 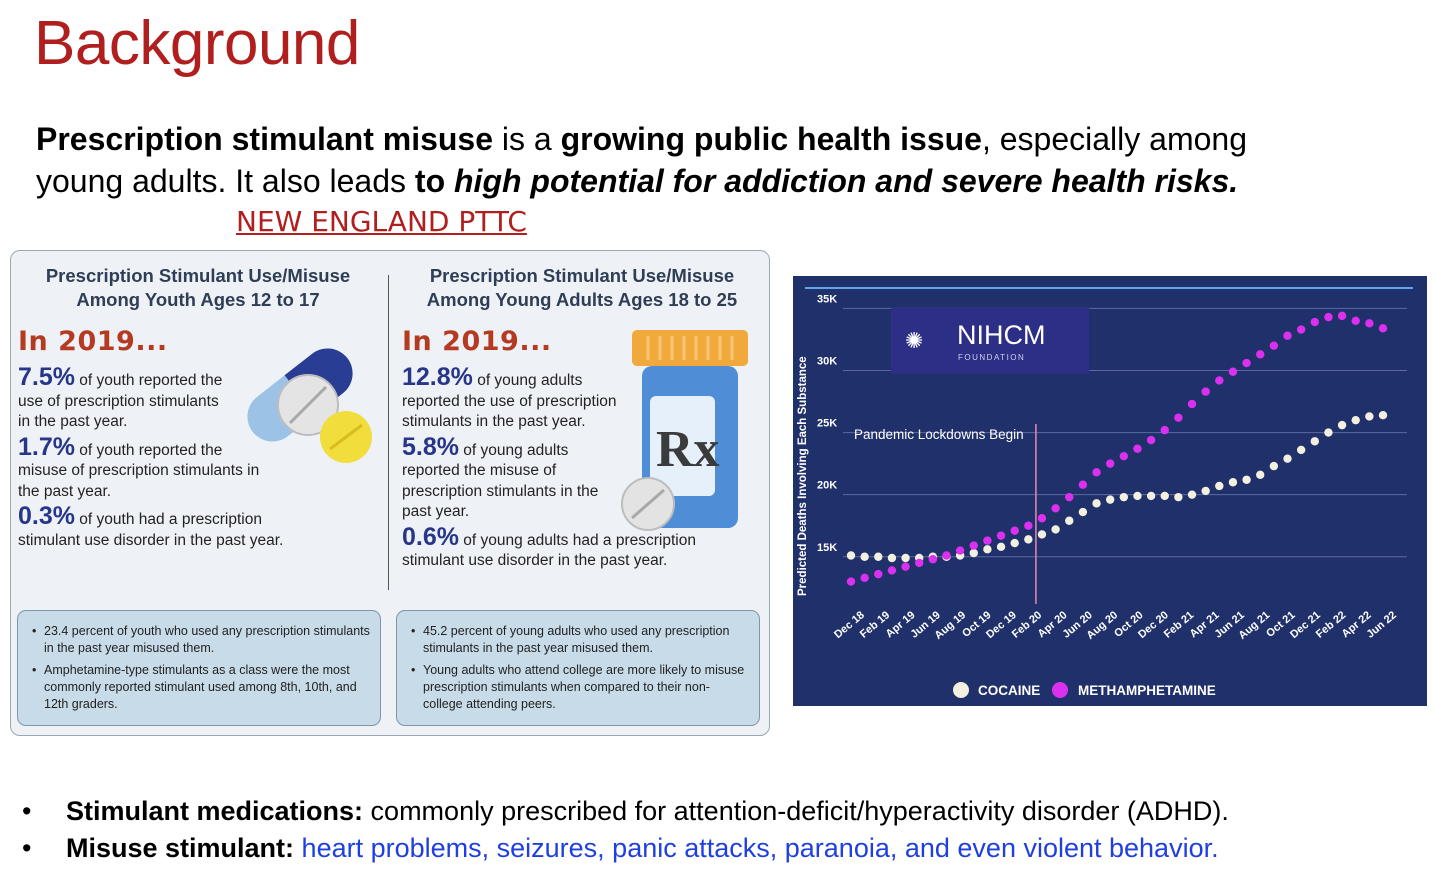 I want to click on bullet-bold: Misuse stimulant:, so click(x=180, y=848).